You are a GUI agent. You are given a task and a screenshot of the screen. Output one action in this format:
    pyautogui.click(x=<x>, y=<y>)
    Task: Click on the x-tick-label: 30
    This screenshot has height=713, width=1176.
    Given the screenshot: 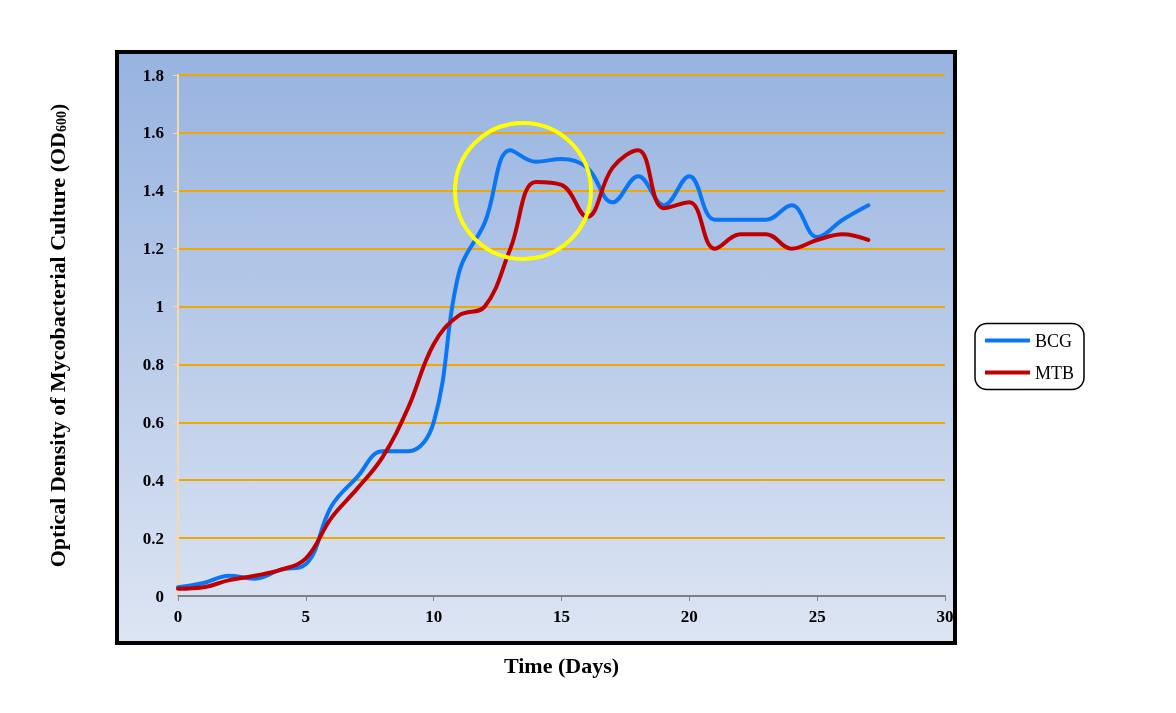 What is the action you would take?
    pyautogui.click(x=945, y=616)
    